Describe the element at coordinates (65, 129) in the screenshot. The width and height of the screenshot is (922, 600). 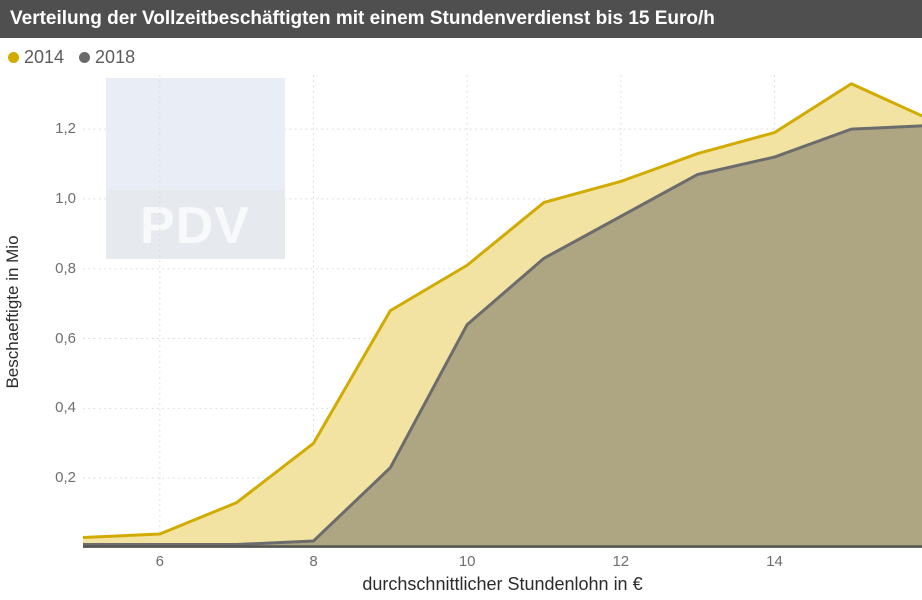
I see `y-tick-label: 1,2` at that location.